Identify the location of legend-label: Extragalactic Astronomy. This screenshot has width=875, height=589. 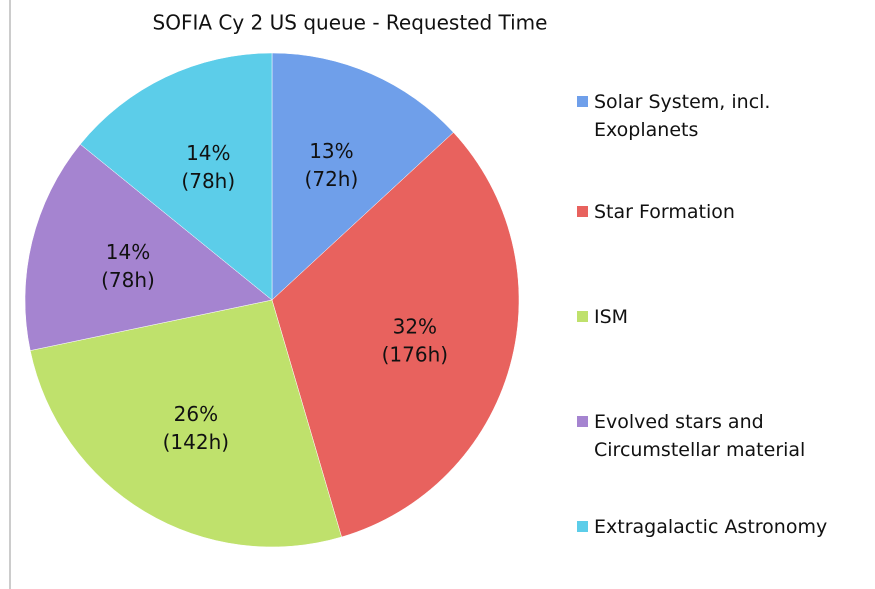
(711, 527).